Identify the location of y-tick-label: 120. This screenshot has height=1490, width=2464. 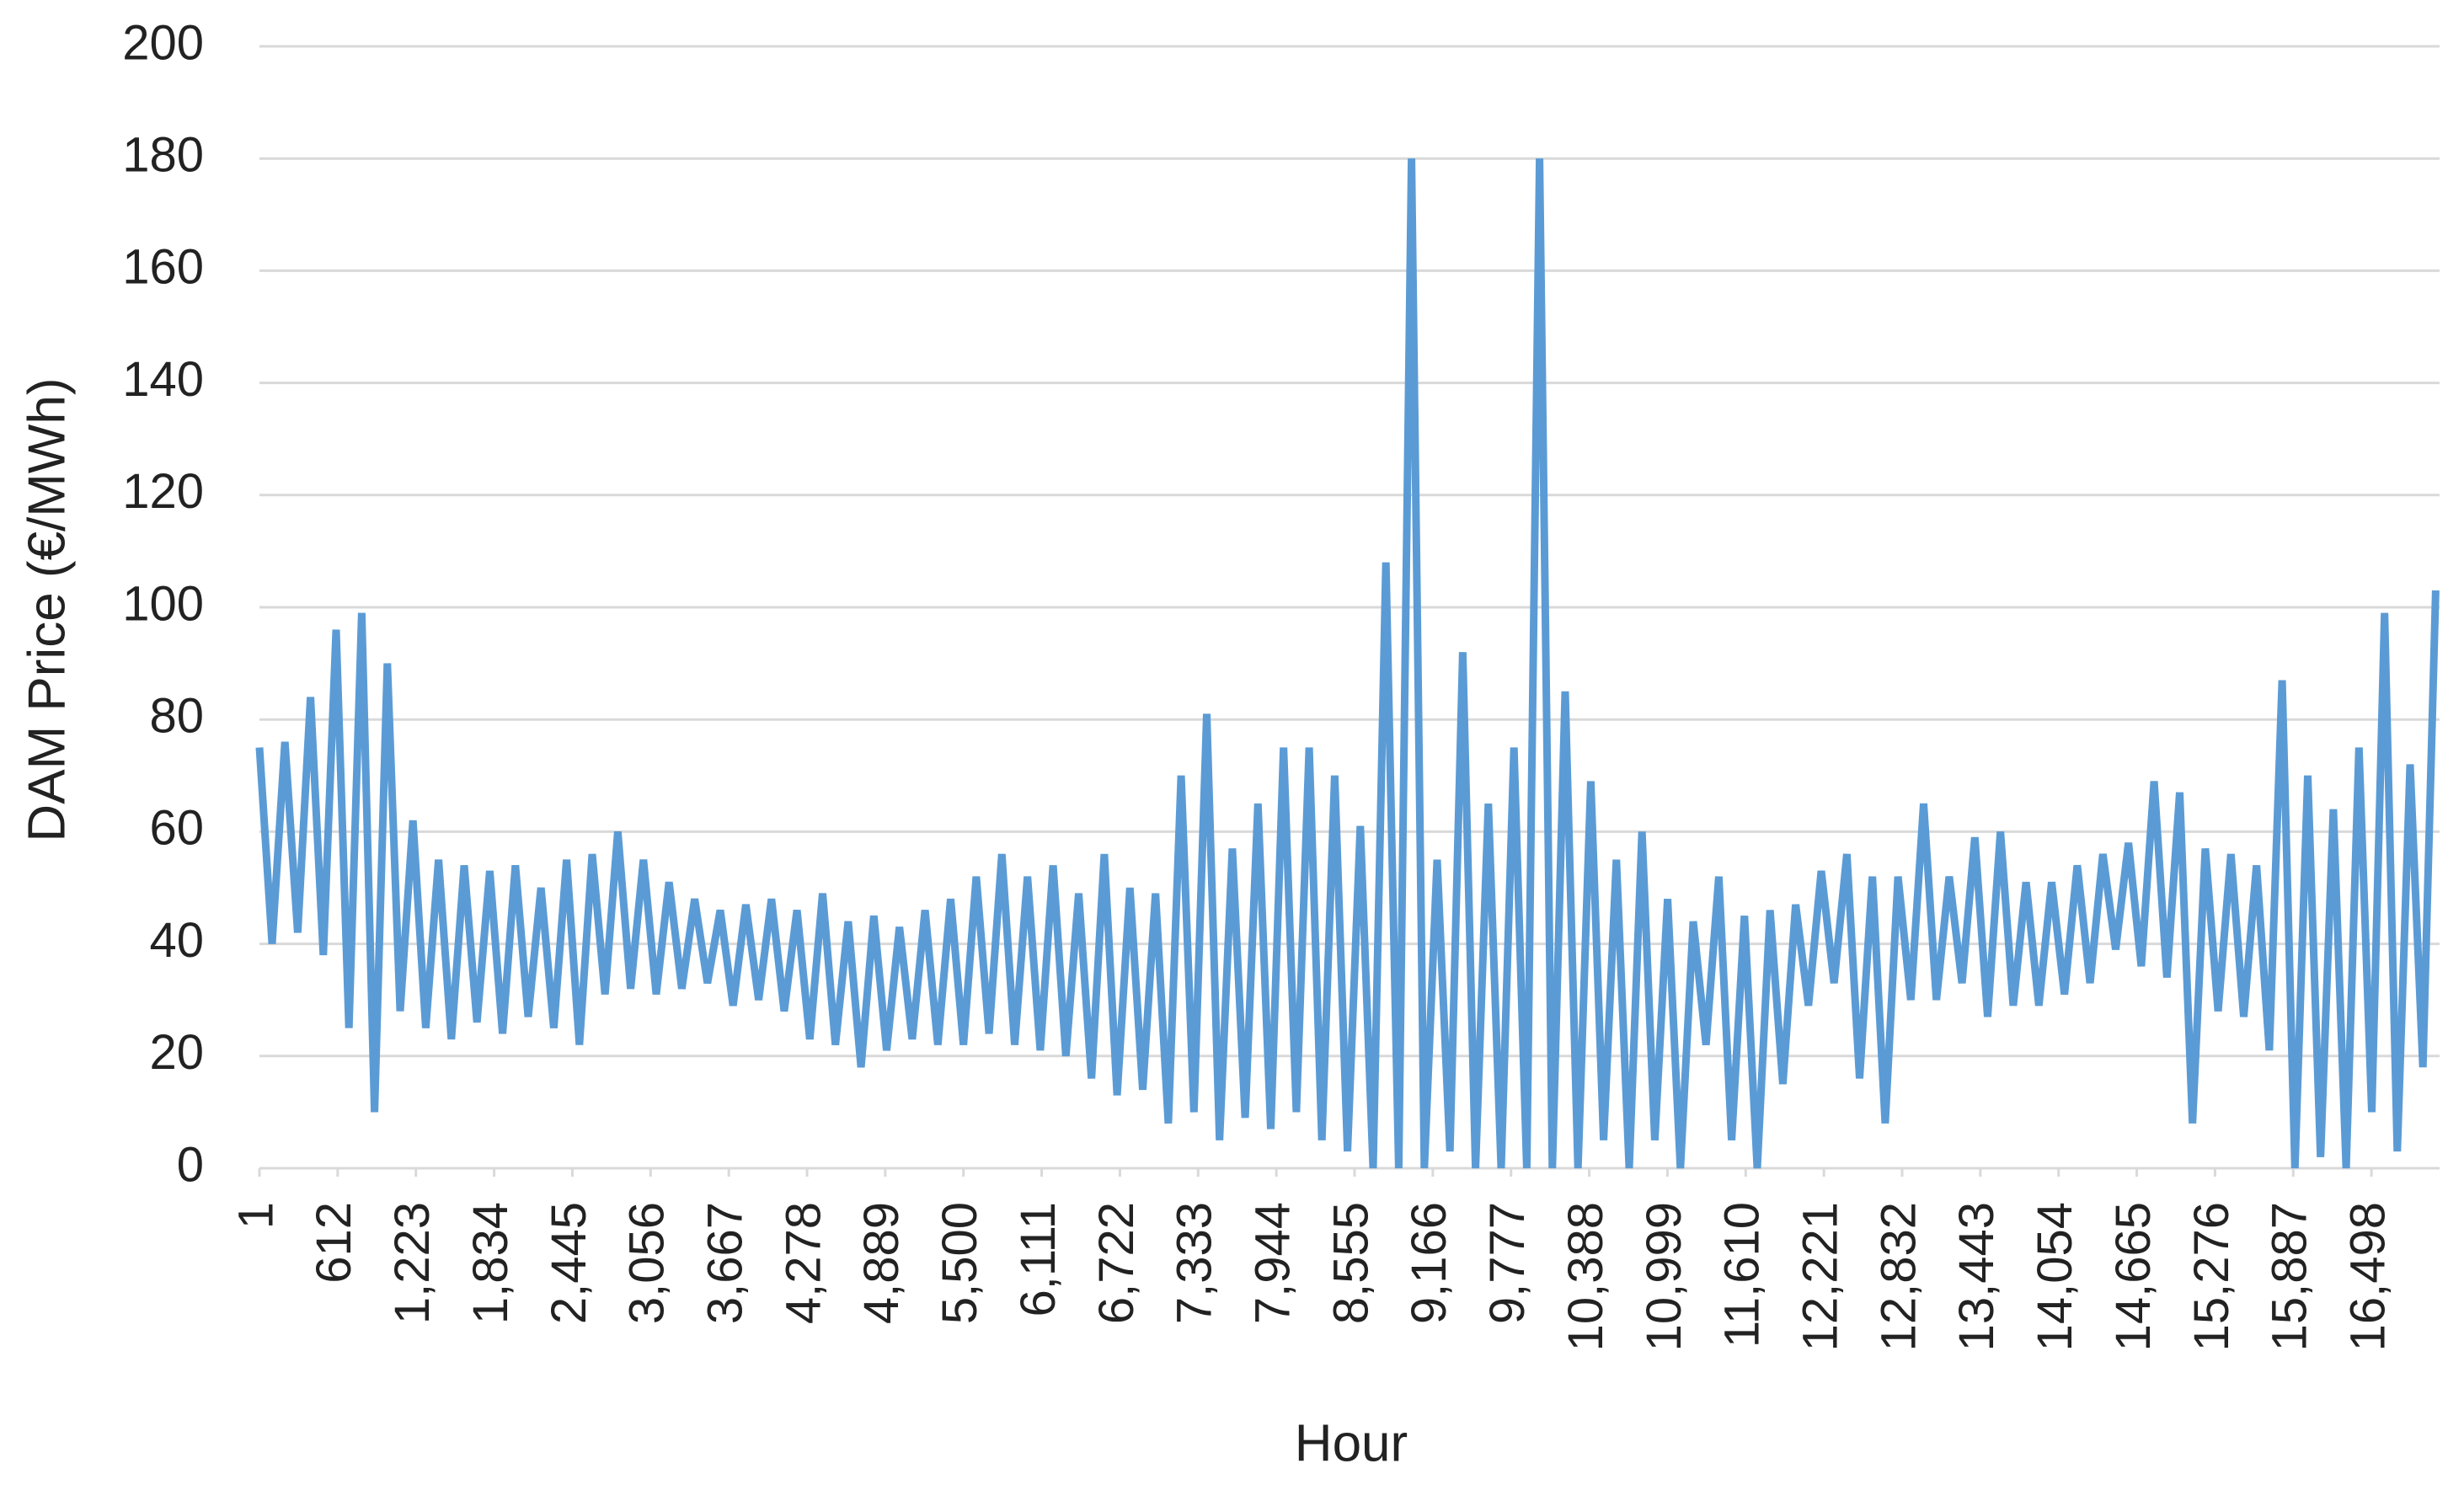
(163, 491).